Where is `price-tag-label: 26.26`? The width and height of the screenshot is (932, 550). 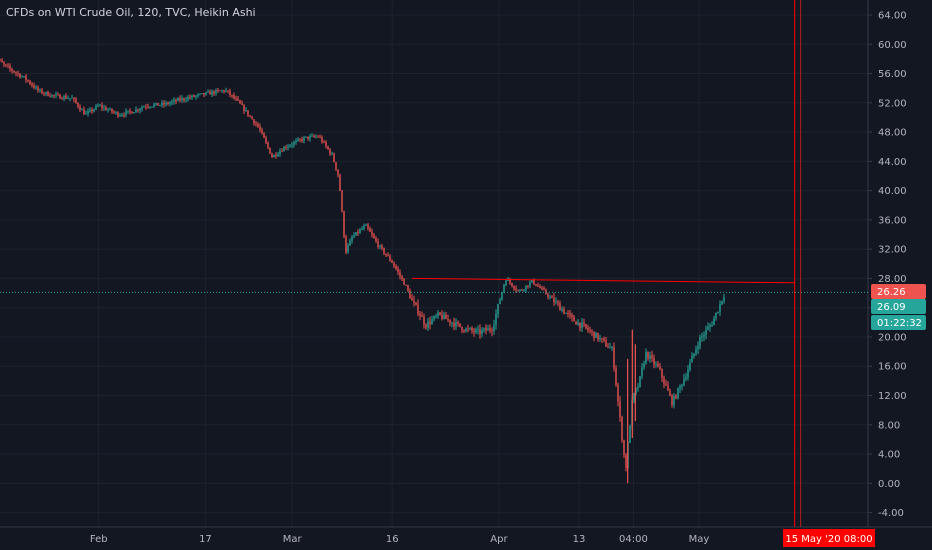 price-tag-label: 26.26 is located at coordinates (891, 292).